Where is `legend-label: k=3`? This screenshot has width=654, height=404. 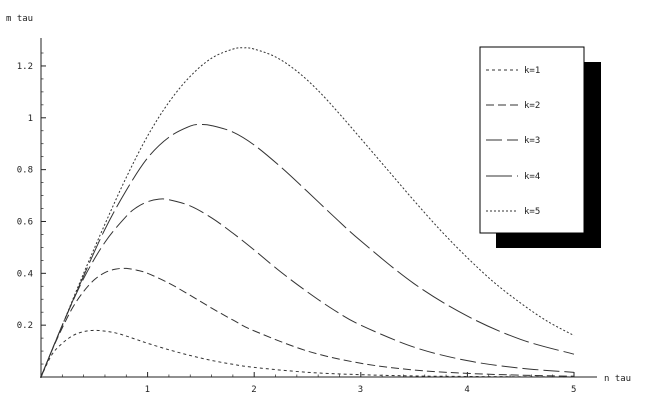
legend-label: k=3 is located at coordinates (532, 141).